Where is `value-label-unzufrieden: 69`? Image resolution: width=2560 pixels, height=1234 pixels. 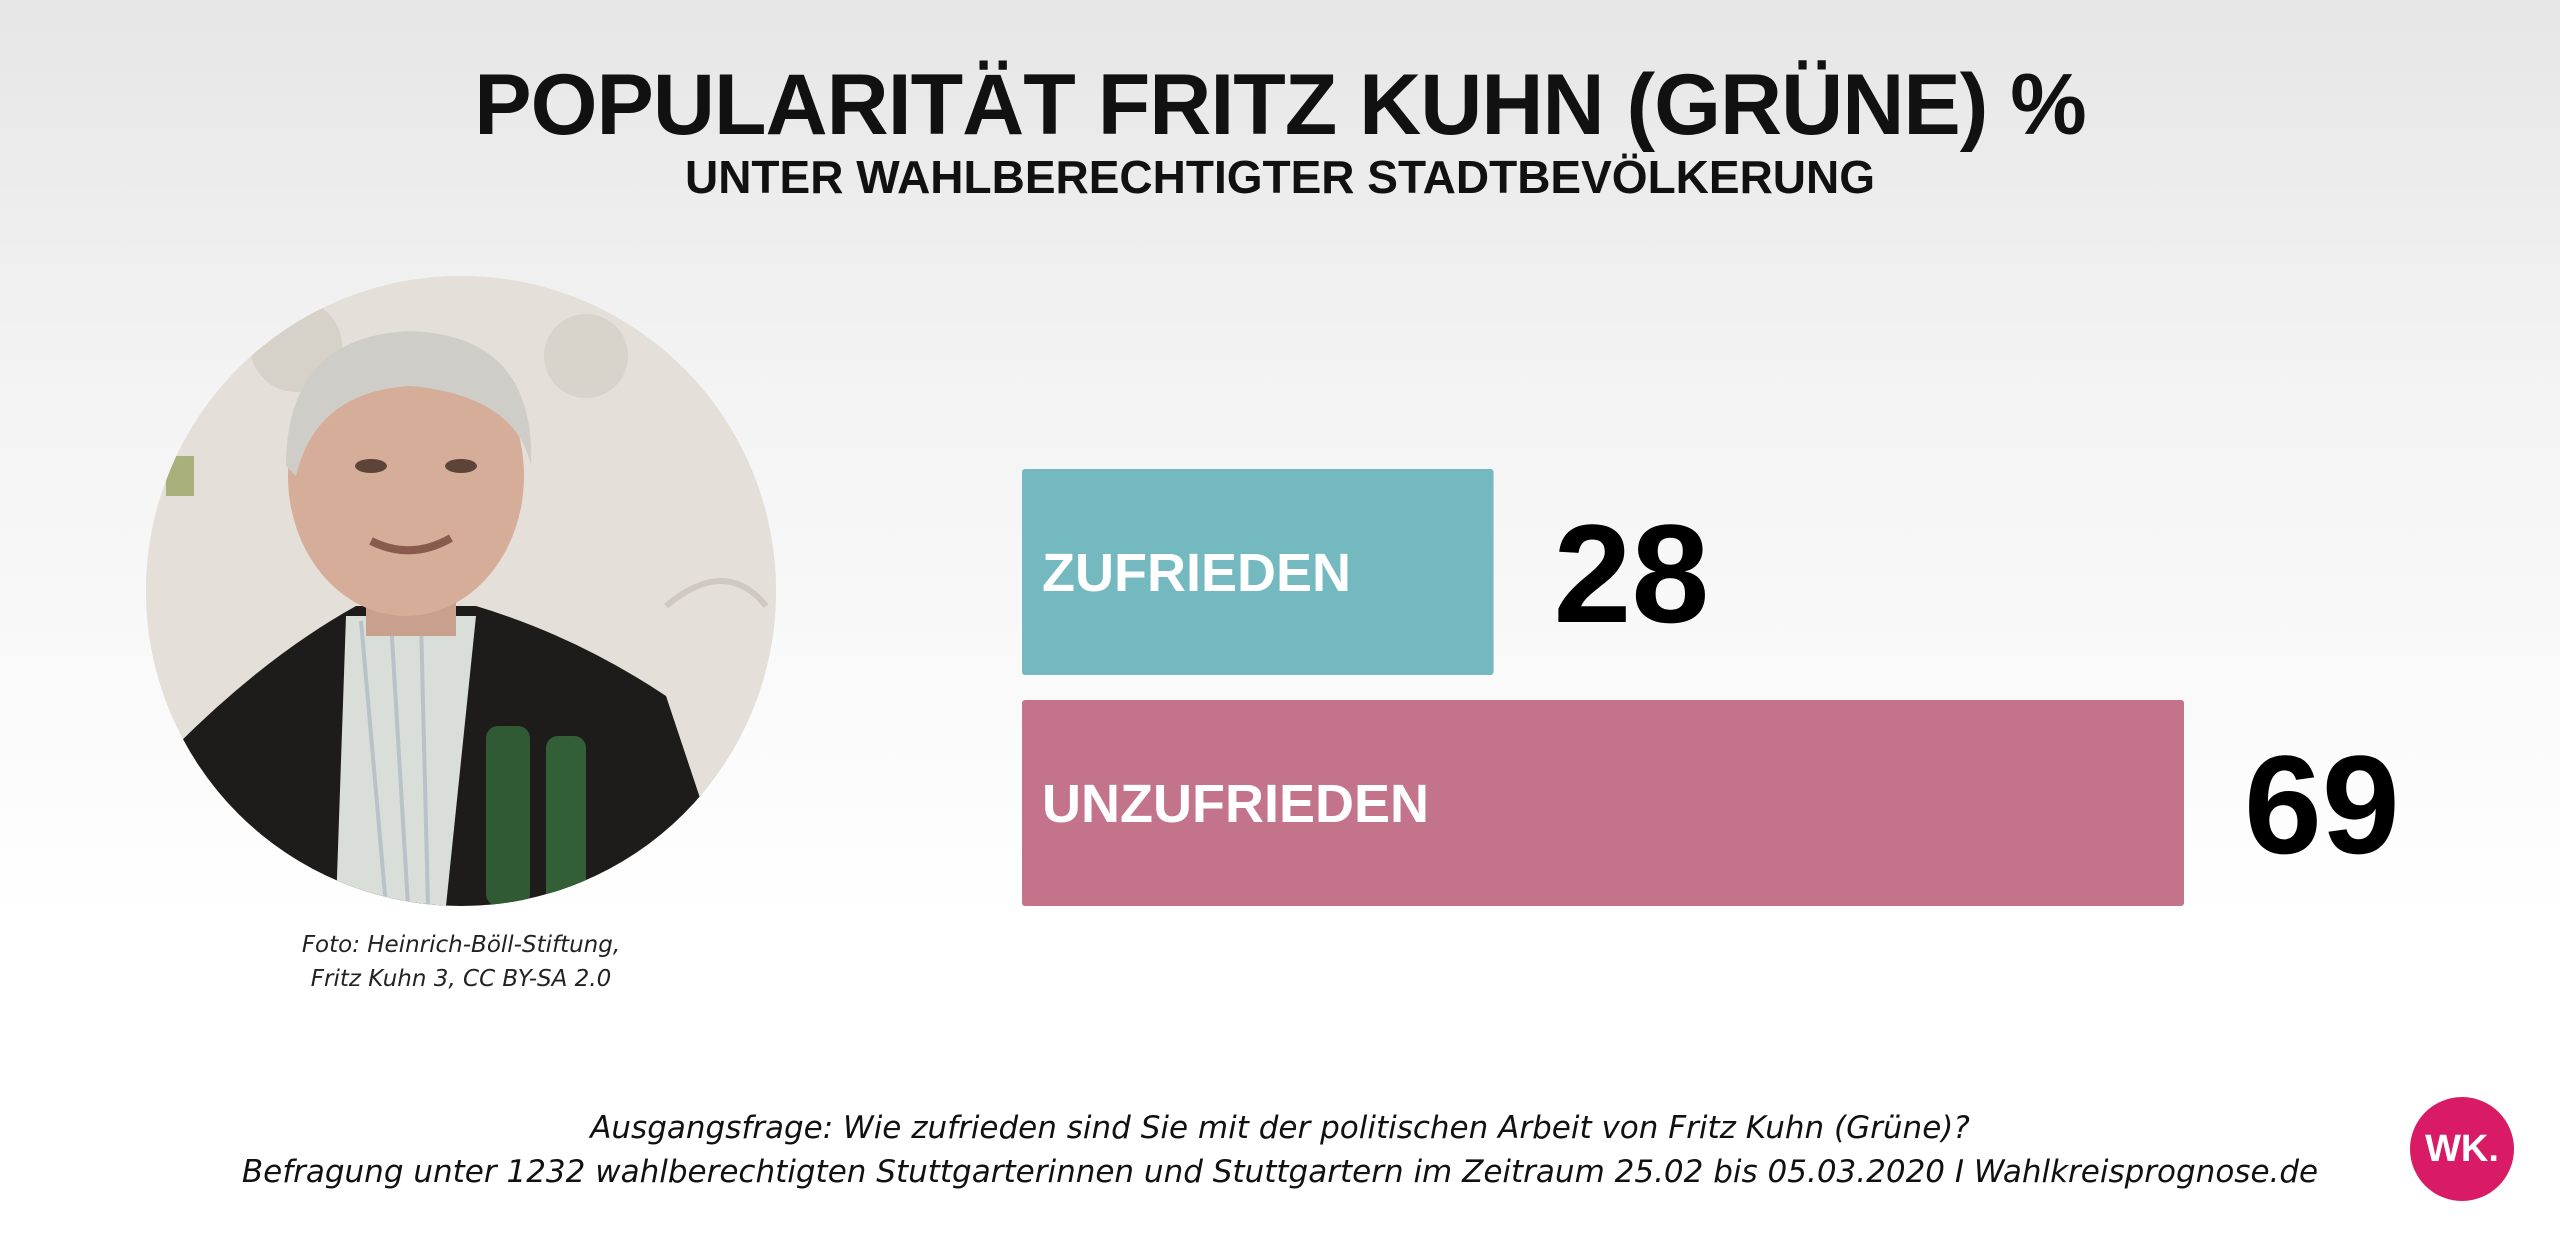
value-label-unzufrieden: 69 is located at coordinates (2322, 804).